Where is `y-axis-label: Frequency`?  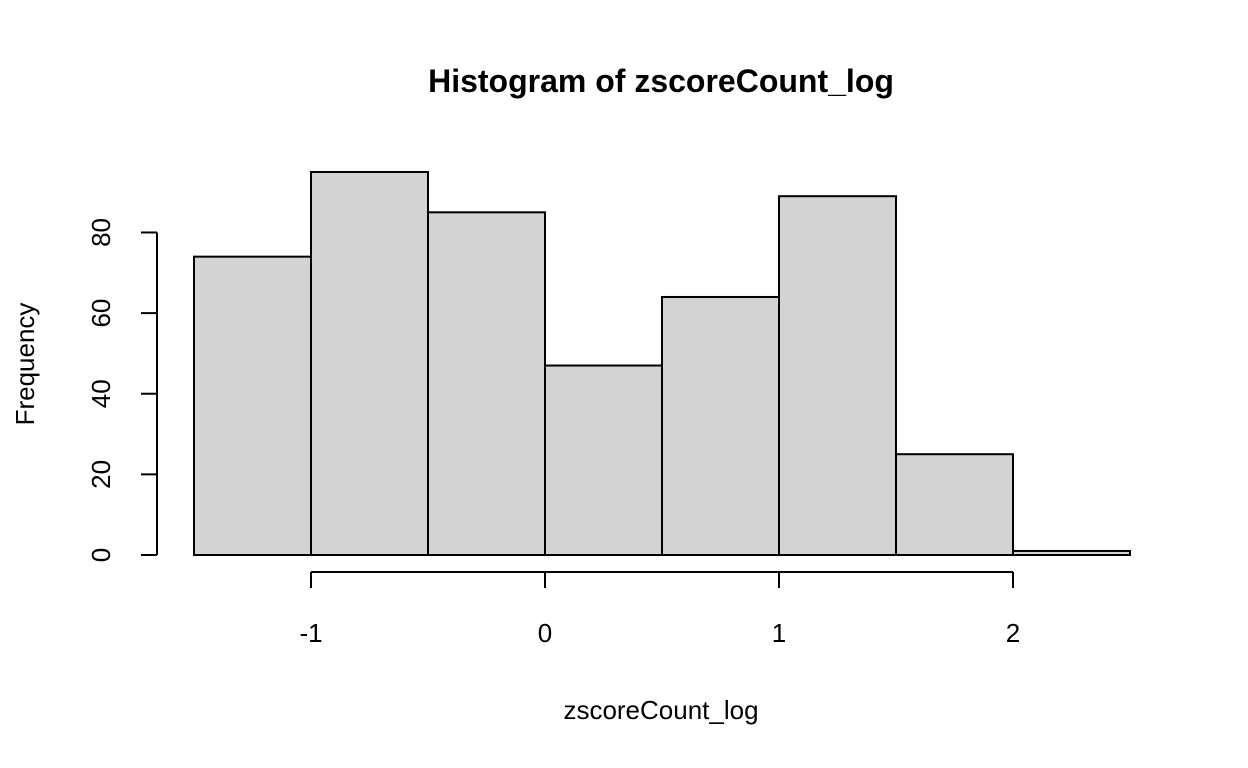
y-axis-label: Frequency is located at coordinates (25, 364).